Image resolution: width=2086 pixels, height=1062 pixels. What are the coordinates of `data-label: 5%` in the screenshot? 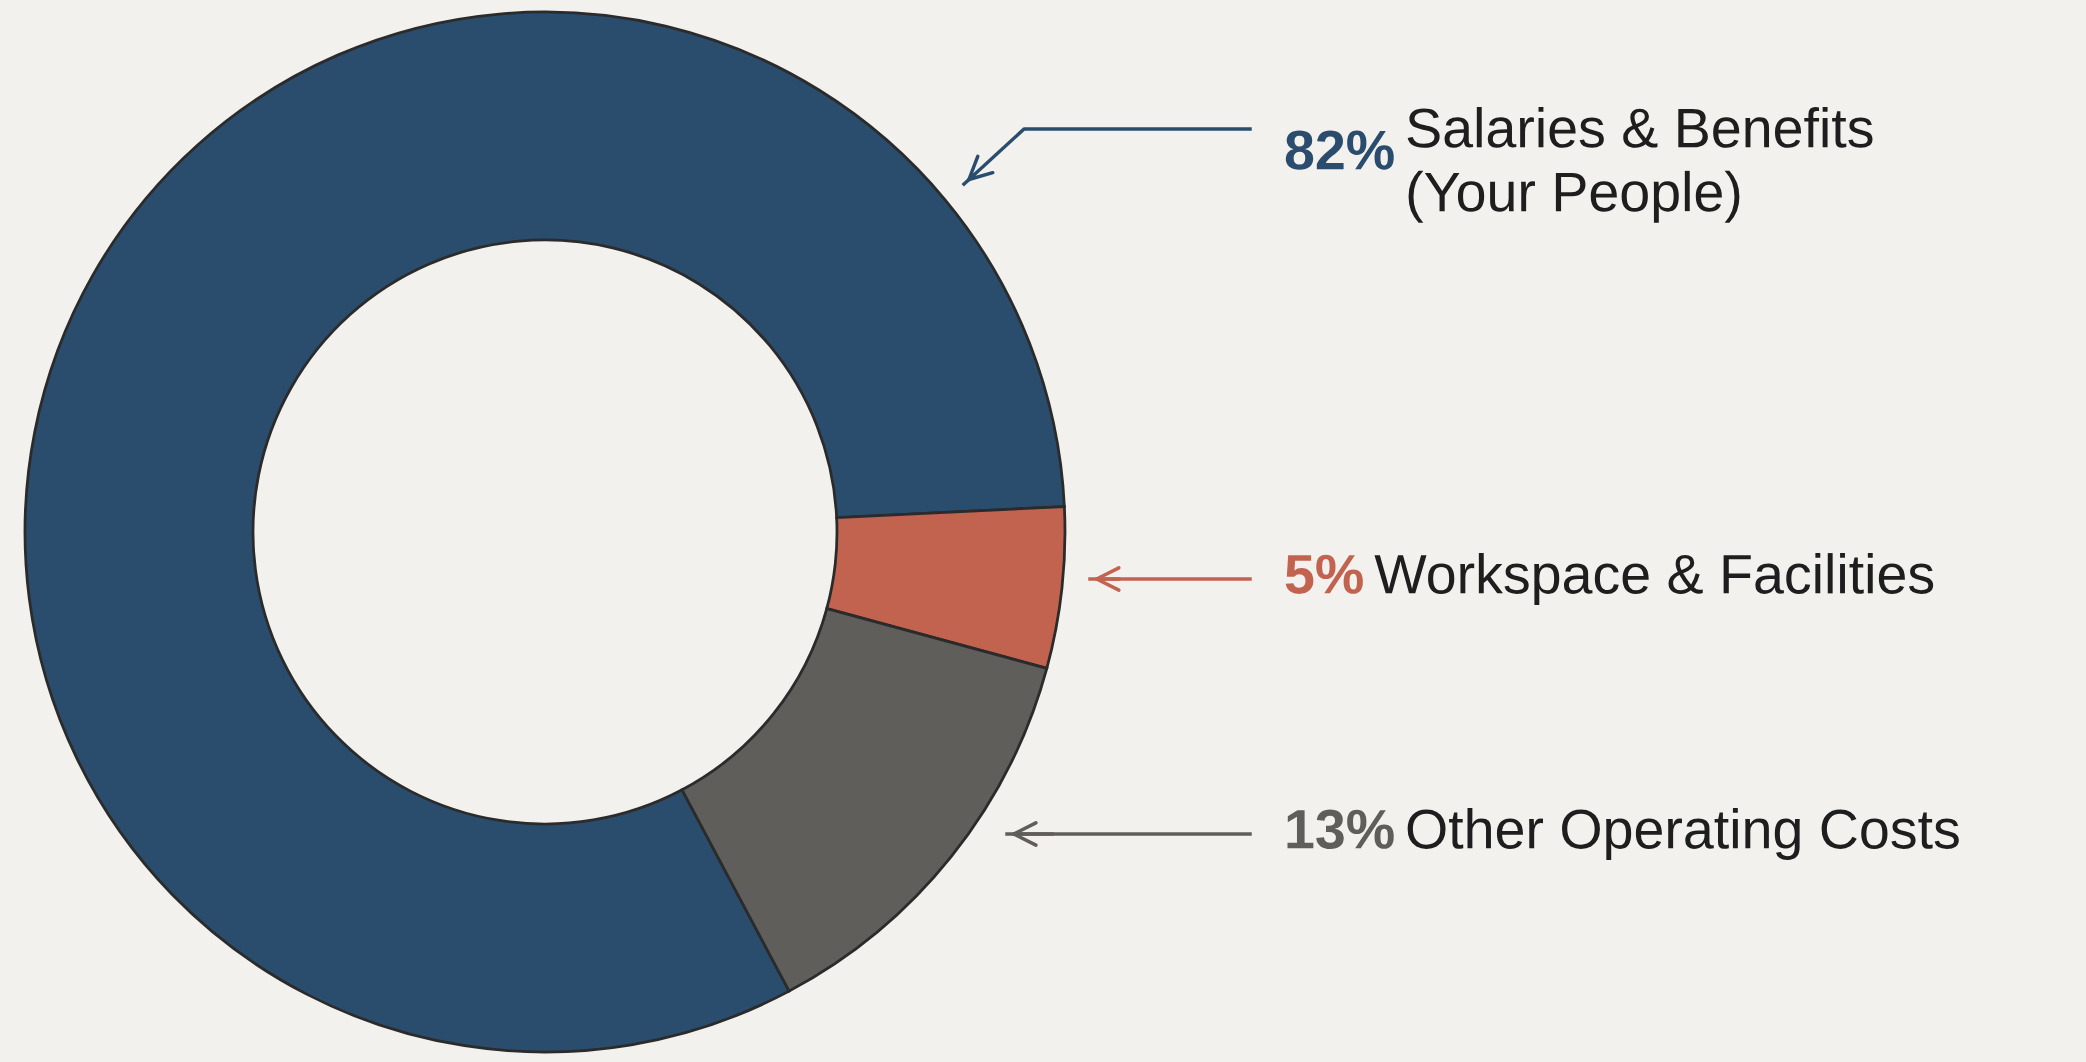 It's located at (1324, 574).